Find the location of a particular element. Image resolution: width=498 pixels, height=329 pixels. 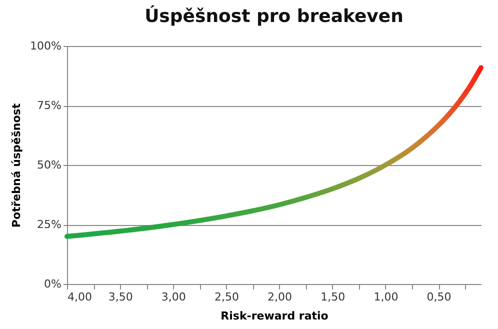

x-tick-label: 1,50 is located at coordinates (333, 297).